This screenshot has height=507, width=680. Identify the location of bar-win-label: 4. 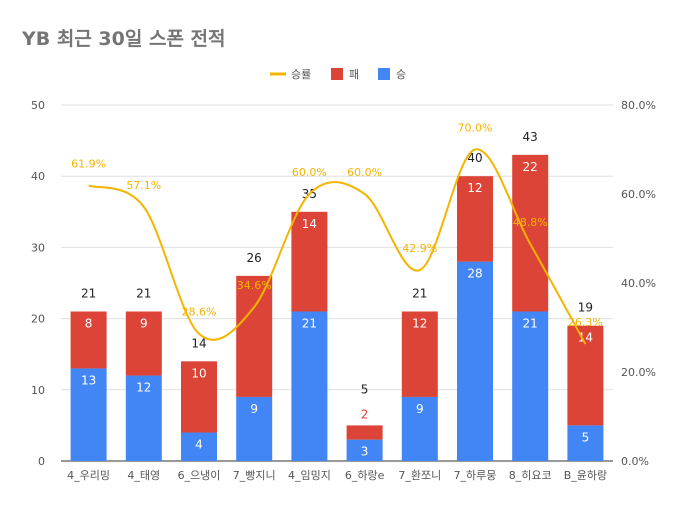
(199, 445).